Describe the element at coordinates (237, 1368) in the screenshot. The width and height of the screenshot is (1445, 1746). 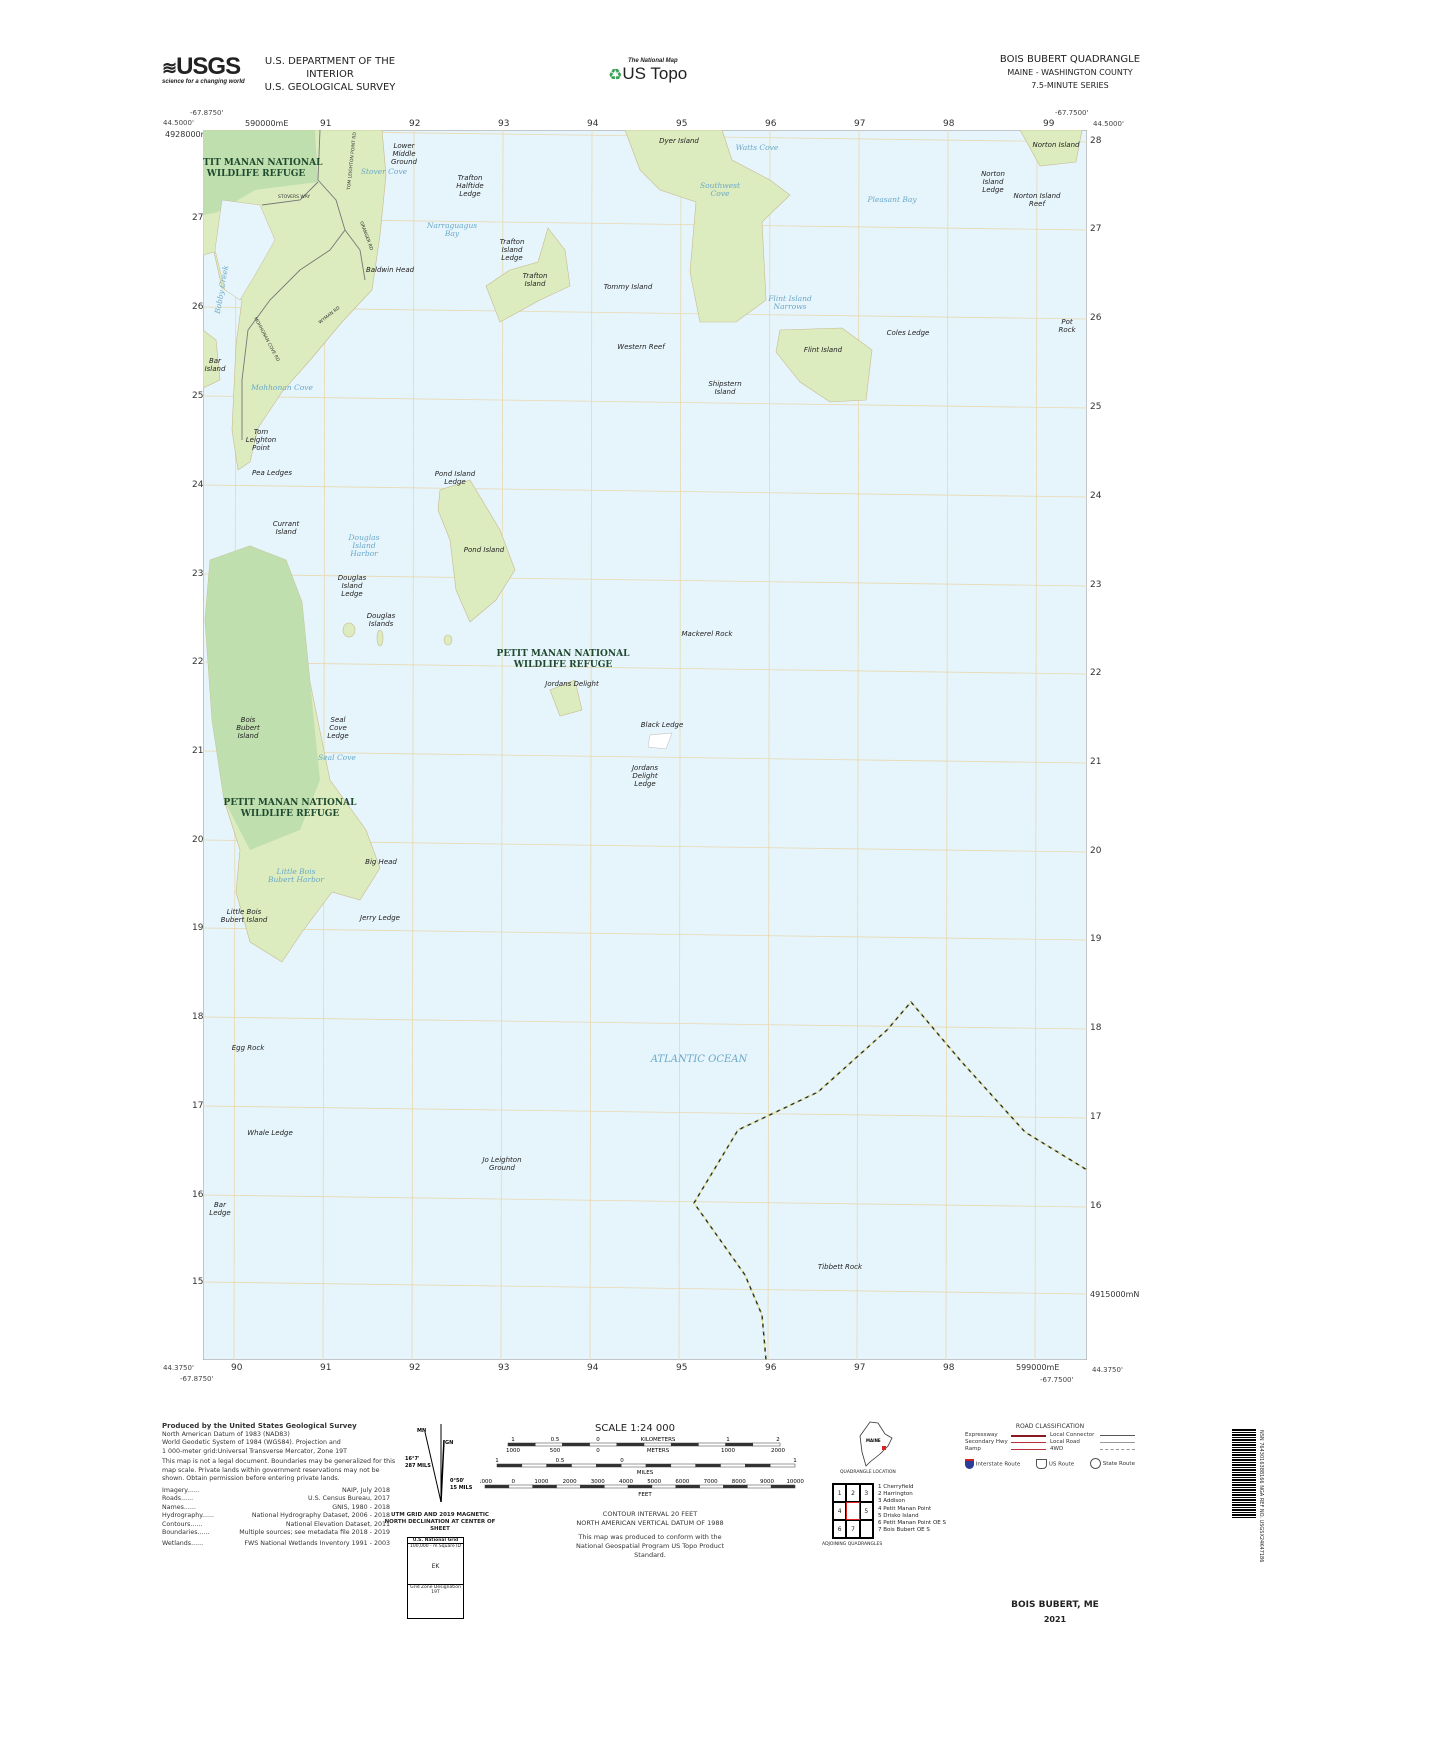
I see `easting-tick-bottom: 90` at that location.